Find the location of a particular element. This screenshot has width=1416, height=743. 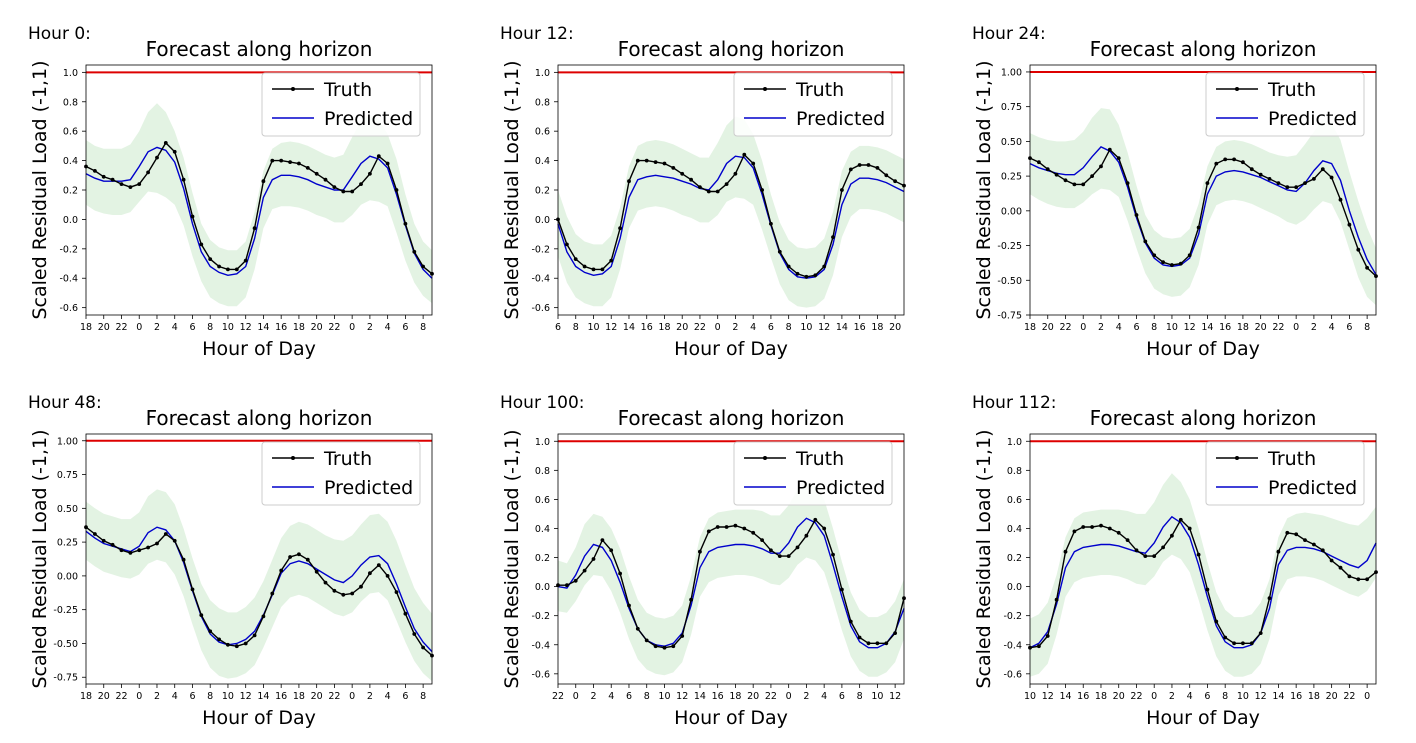

x-tick-label: 10 is located at coordinates (228, 696).